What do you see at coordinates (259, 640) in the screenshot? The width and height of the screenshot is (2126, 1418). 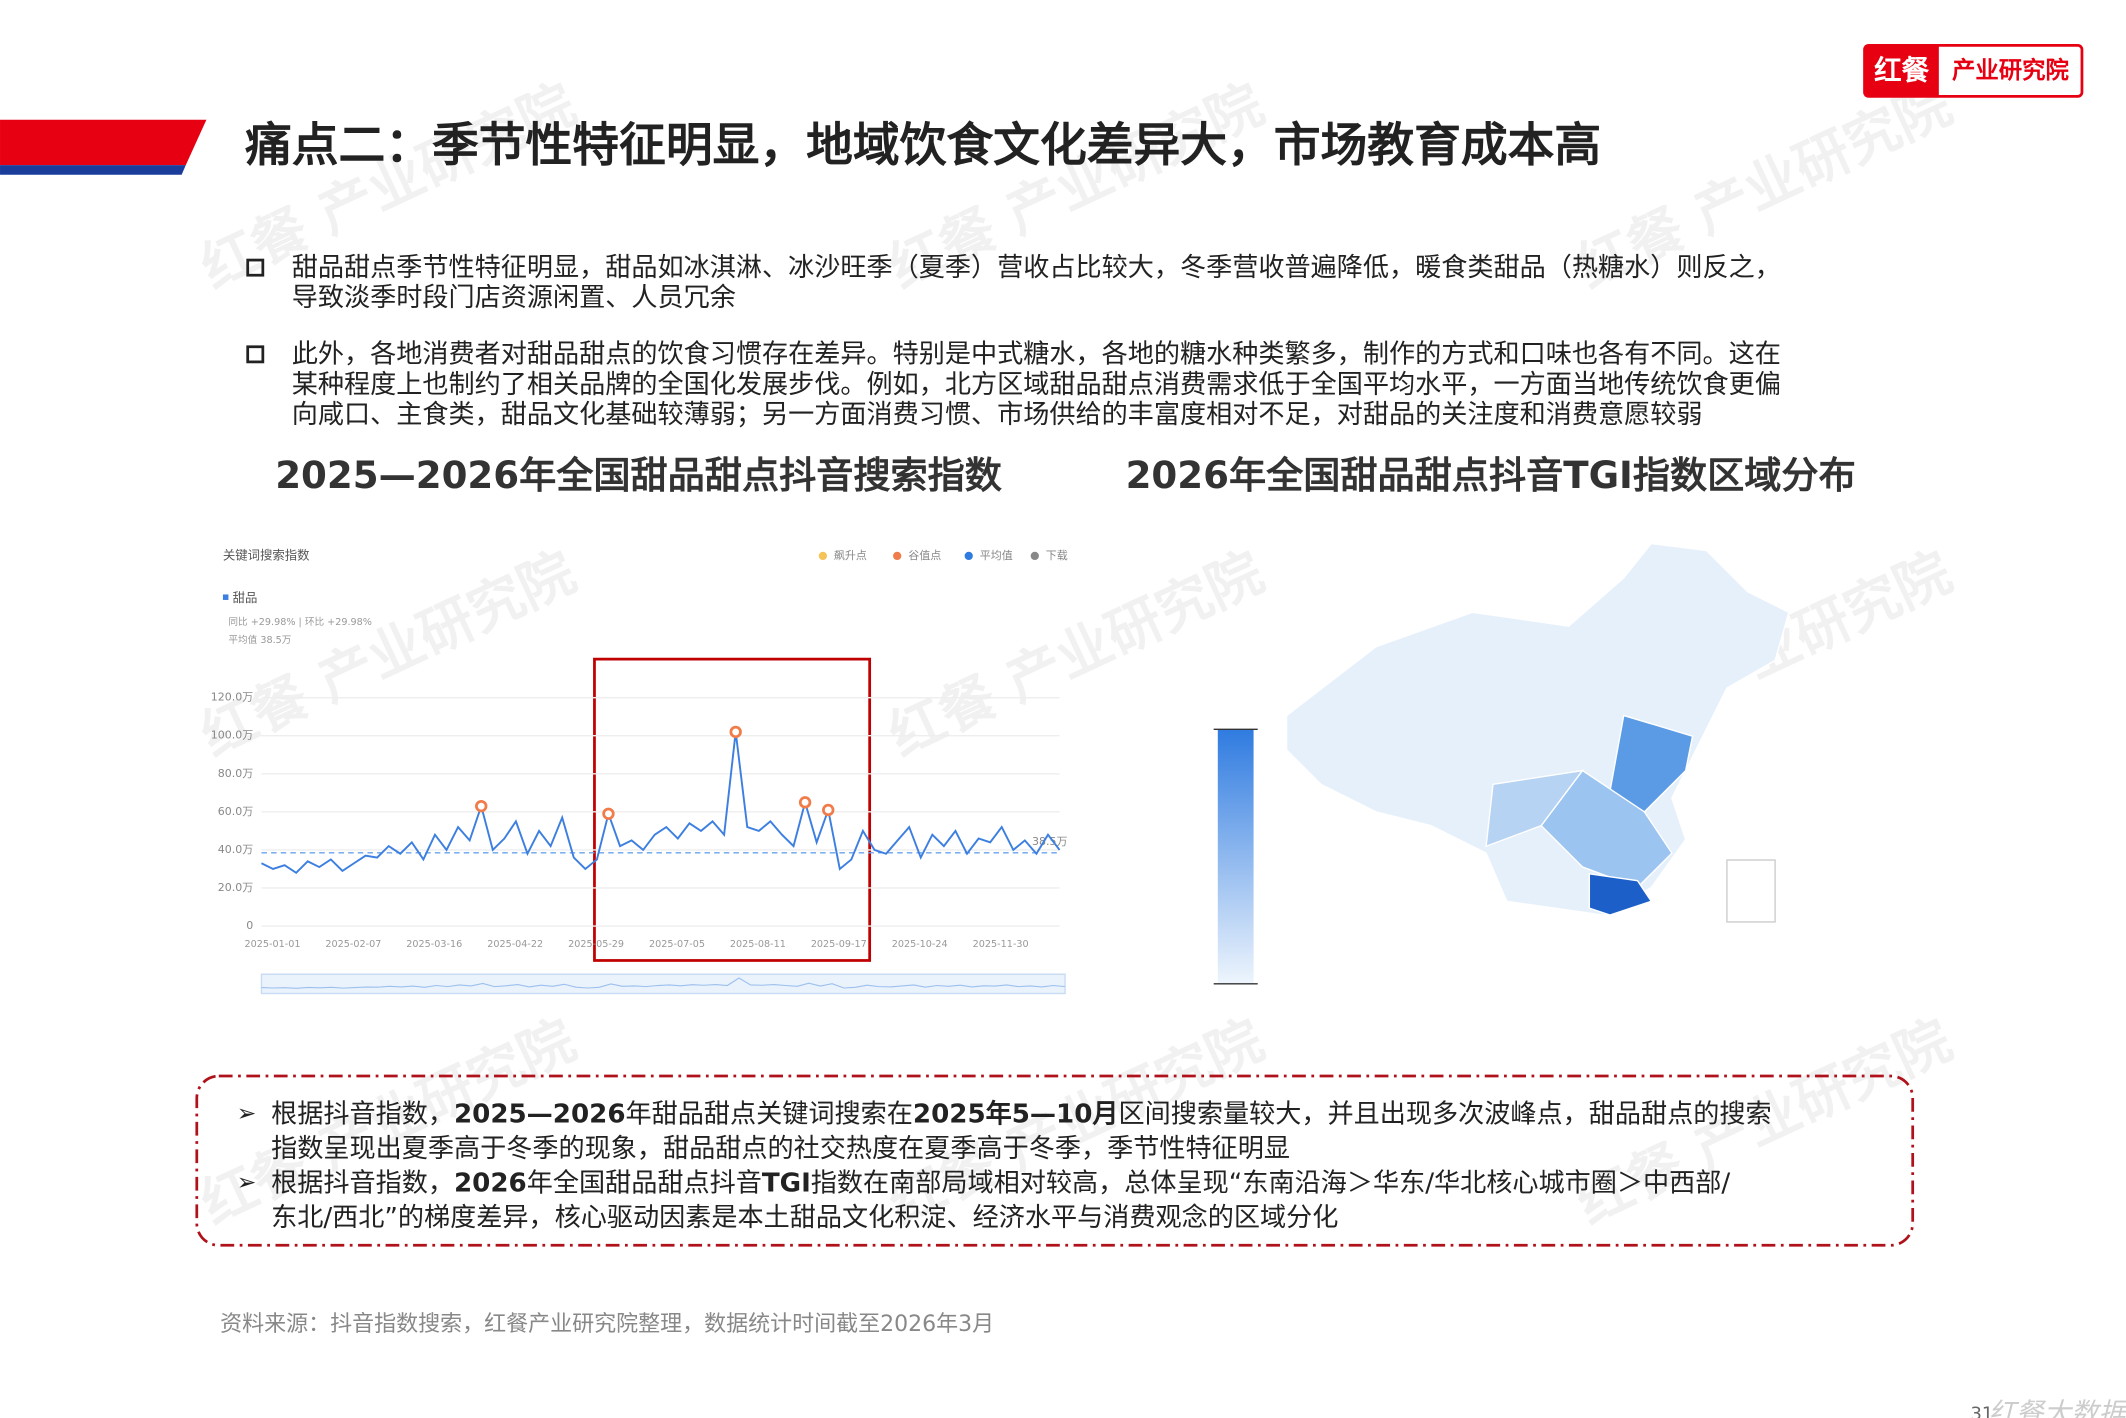 I see `average-label: 平均值 38.5万` at bounding box center [259, 640].